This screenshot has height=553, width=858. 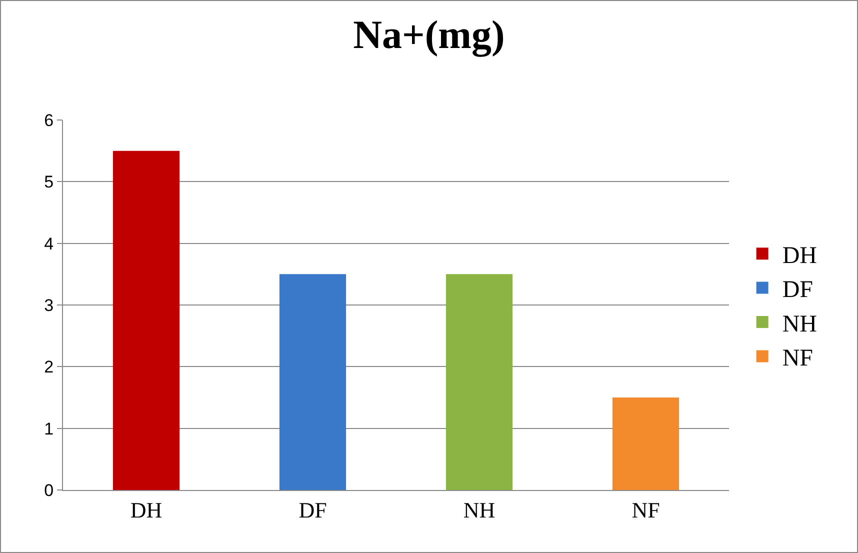 I want to click on legend-label: NH, so click(x=799, y=324).